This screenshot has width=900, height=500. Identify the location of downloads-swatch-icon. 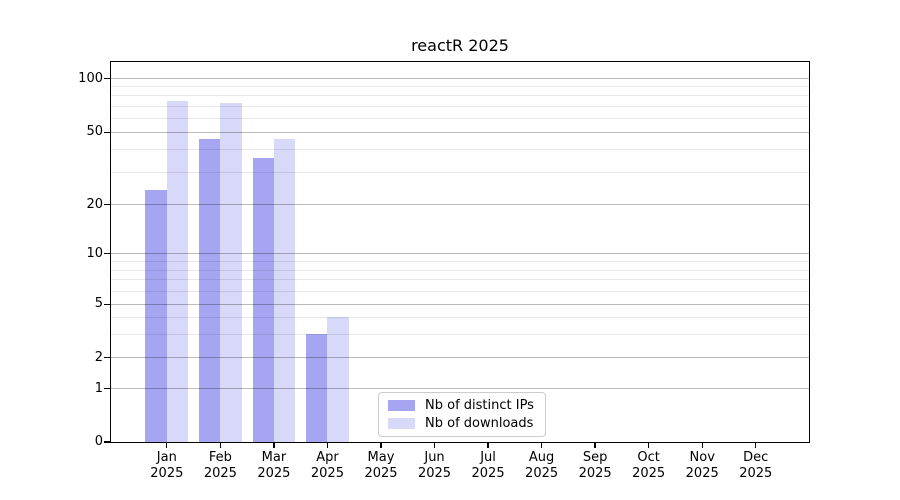
(401, 423).